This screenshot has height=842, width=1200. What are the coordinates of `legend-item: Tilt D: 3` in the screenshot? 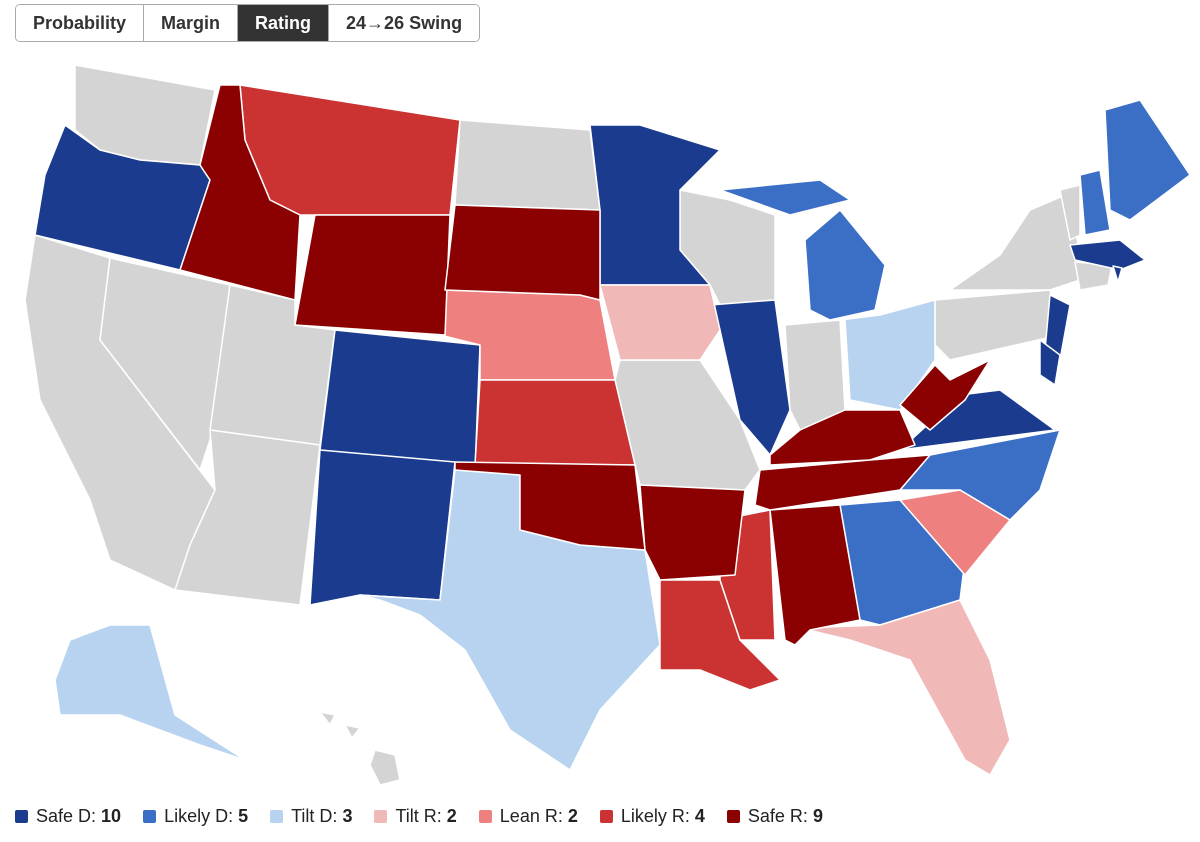 It's located at (311, 816).